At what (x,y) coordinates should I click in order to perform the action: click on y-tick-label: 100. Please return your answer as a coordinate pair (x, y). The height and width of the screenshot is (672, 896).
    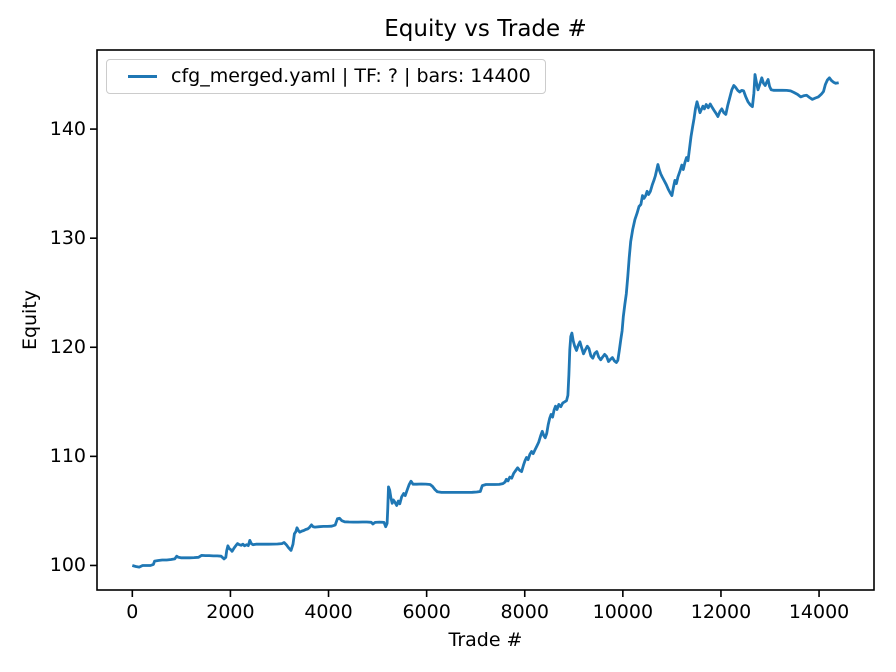
    Looking at the image, I should click on (67, 565).